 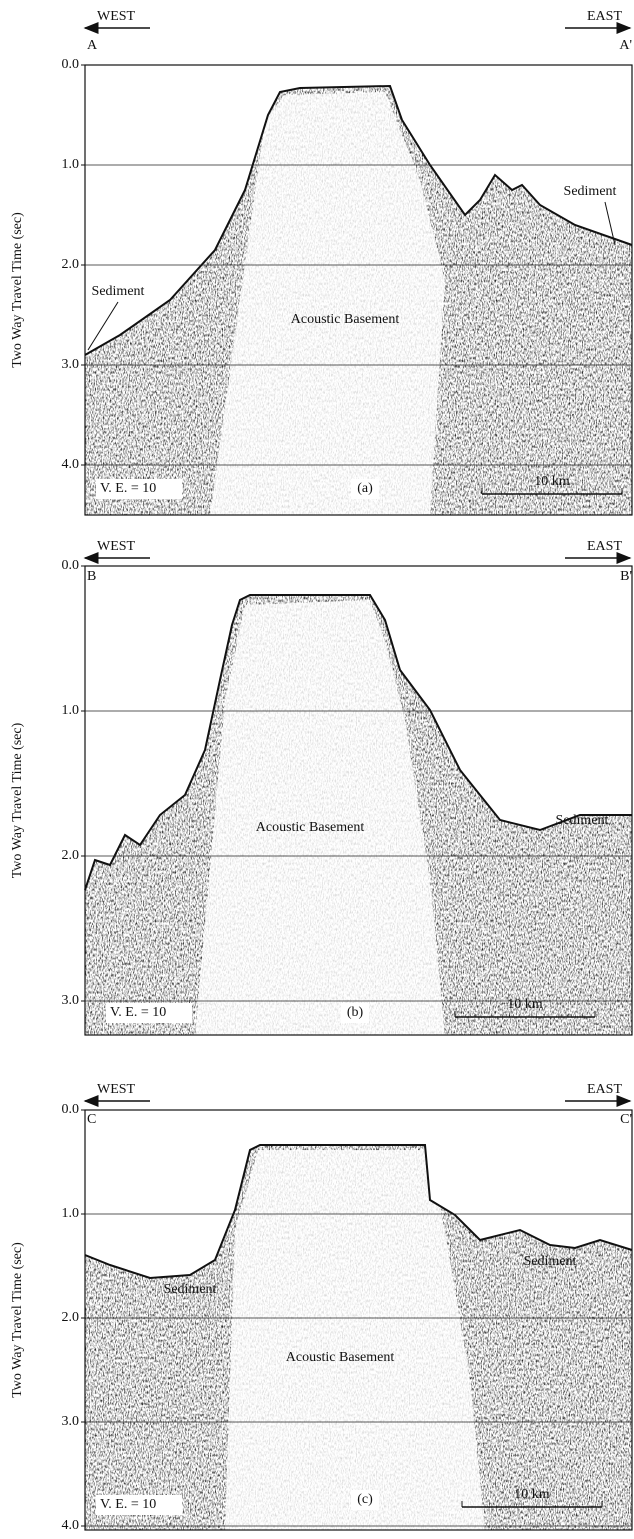 What do you see at coordinates (92, 45) in the screenshot?
I see `profile-start: A` at bounding box center [92, 45].